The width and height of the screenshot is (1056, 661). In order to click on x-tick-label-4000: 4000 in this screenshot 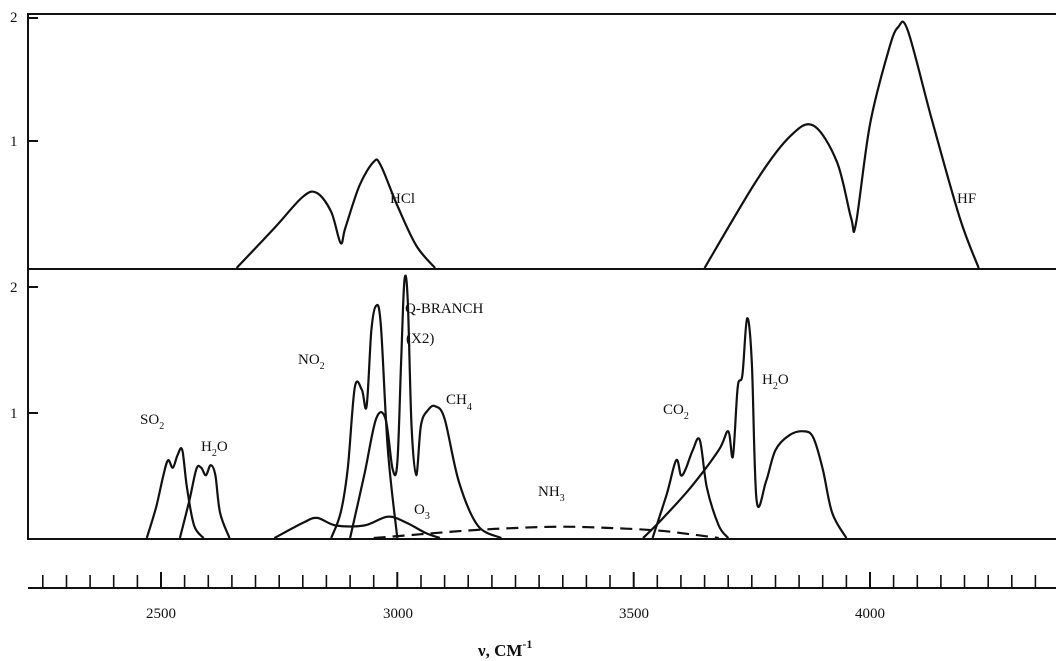, I will do `click(870, 614)`.